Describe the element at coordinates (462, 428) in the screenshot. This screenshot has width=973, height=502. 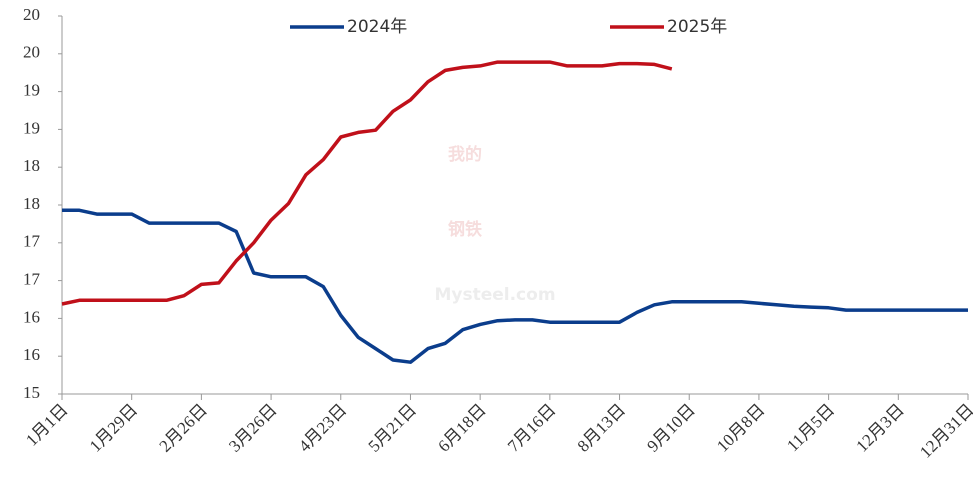
I see `x-tick-label: 6月18日` at that location.